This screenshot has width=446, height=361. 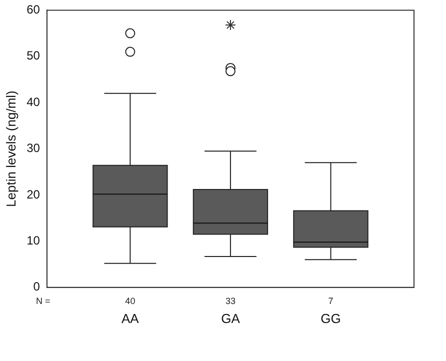 I want to click on y-tick-label: 50, so click(x=33, y=55).